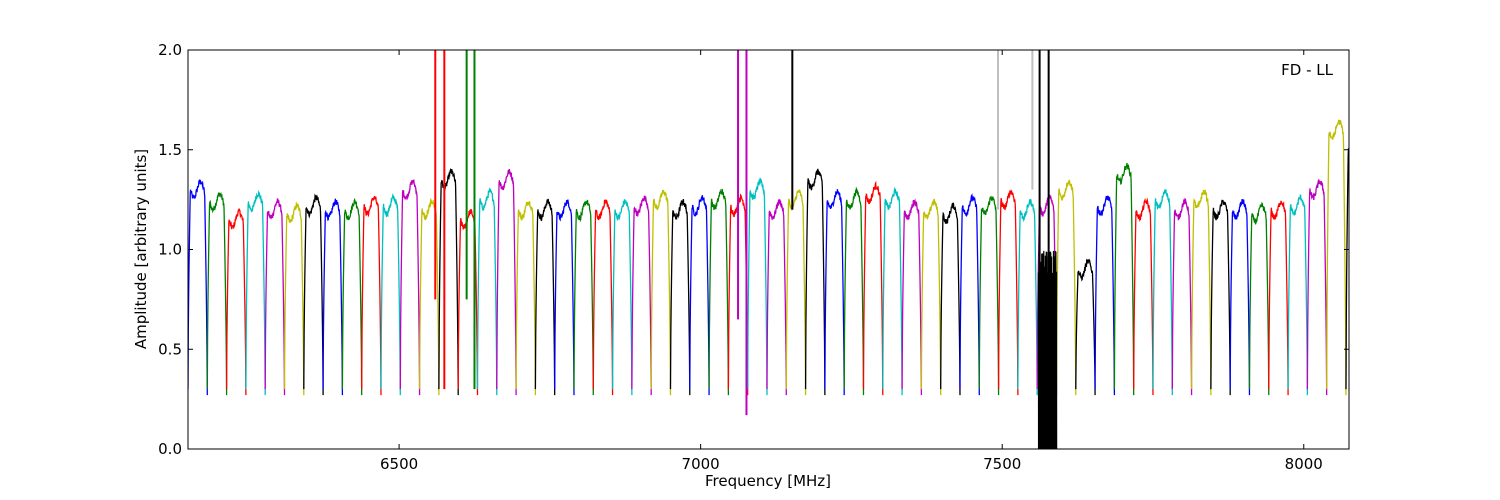  I want to click on x-tick-label-3: 8000, so click(1304, 464).